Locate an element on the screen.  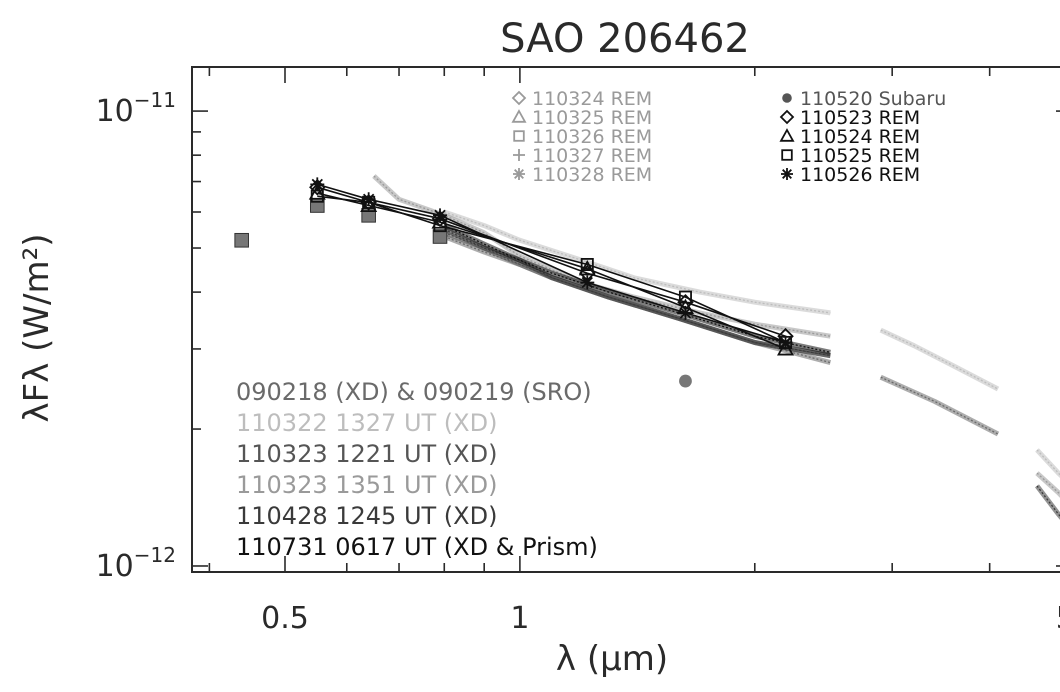
y-tick-label: 10−11 is located at coordinates (136, 108).